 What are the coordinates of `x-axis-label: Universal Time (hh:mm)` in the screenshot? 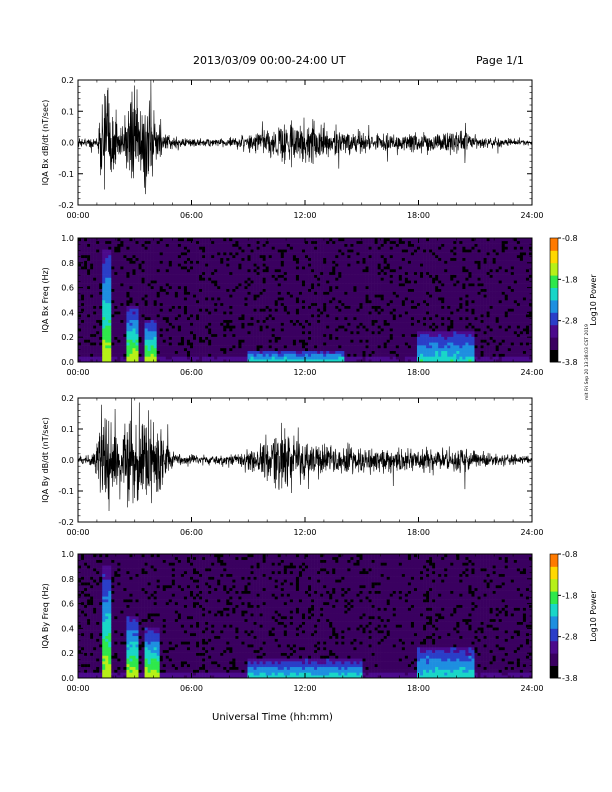 It's located at (272, 717).